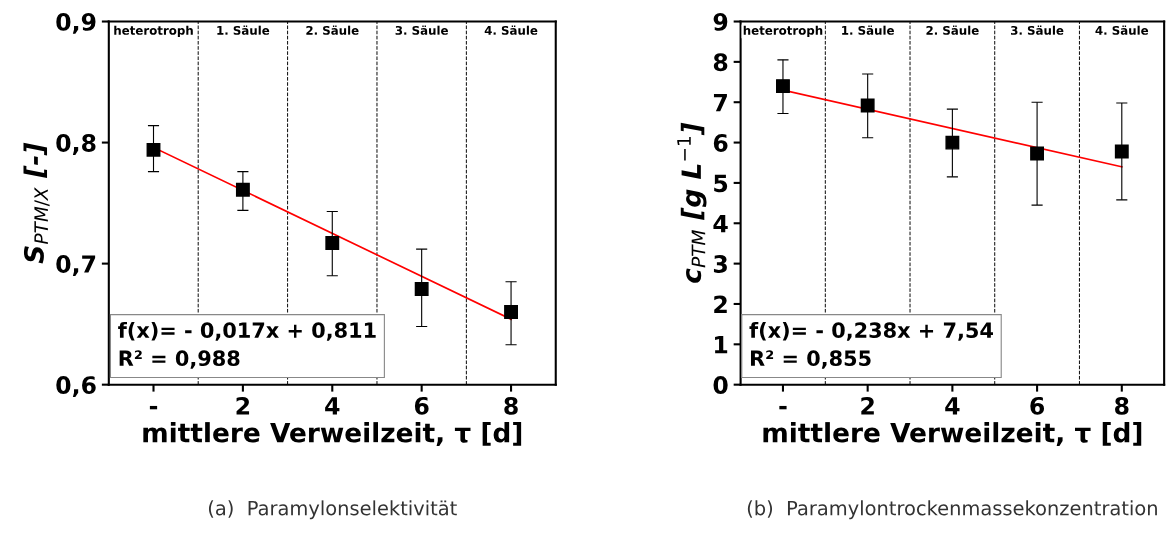  What do you see at coordinates (720, 21) in the screenshot?
I see `y-tick-label: 9` at bounding box center [720, 21].